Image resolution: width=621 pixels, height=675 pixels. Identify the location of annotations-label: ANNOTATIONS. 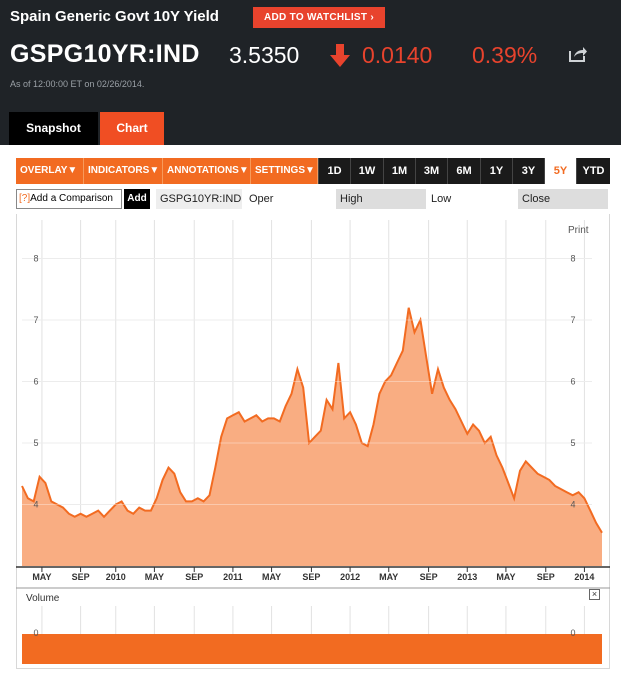
(203, 170).